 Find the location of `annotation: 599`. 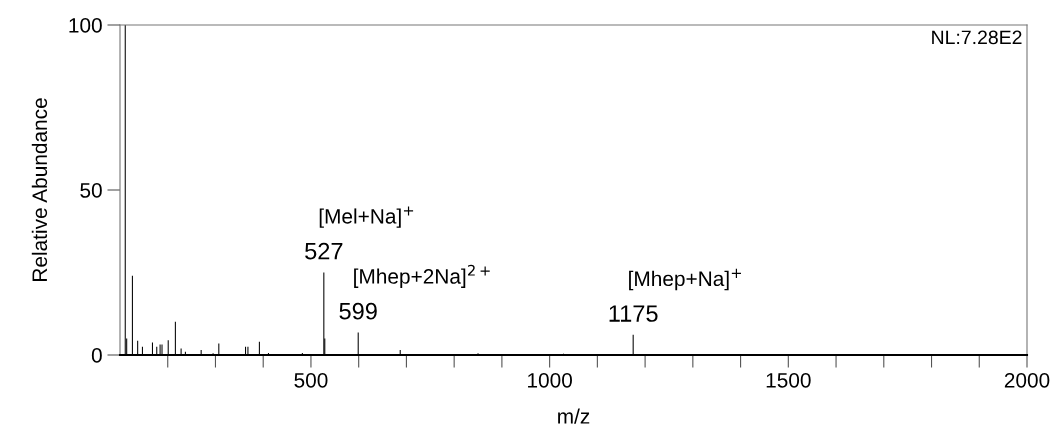

annotation: 599 is located at coordinates (358, 311).